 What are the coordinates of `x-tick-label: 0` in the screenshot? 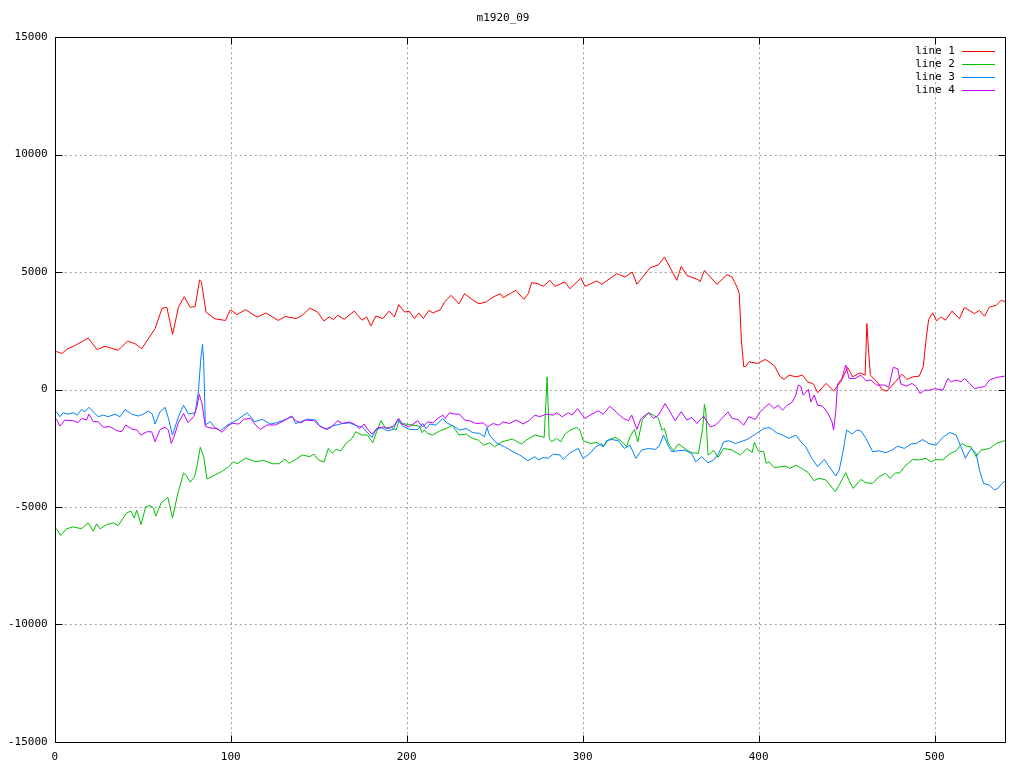 It's located at (55, 757).